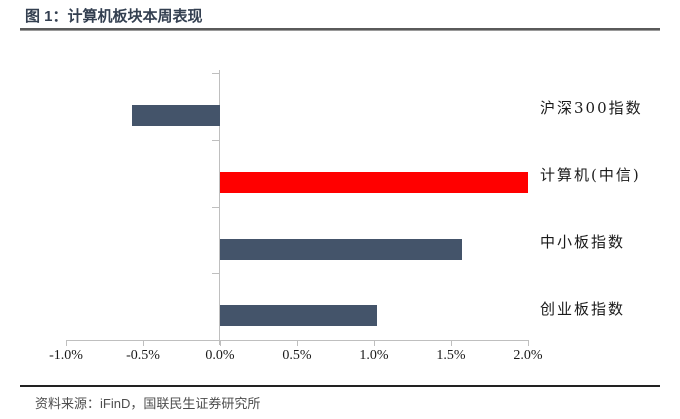  I want to click on x-axis-tick-label: 0.0%, so click(220, 355).